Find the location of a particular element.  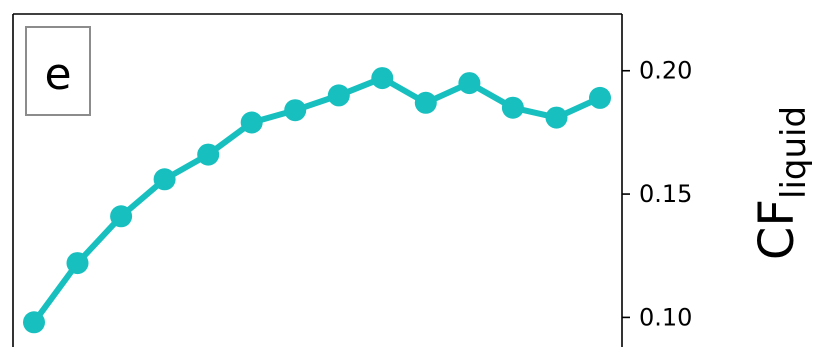

y-axis-label-subscript: liquid is located at coordinates (794, 152).